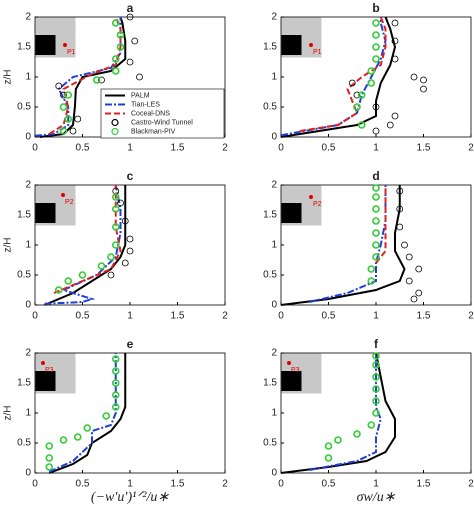  I want to click on probe-label: P2, so click(69, 202).